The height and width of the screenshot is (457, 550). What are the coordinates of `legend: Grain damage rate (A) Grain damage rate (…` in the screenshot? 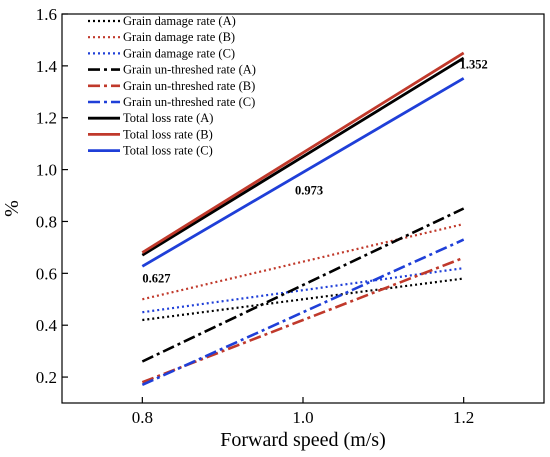 It's located at (172, 86).